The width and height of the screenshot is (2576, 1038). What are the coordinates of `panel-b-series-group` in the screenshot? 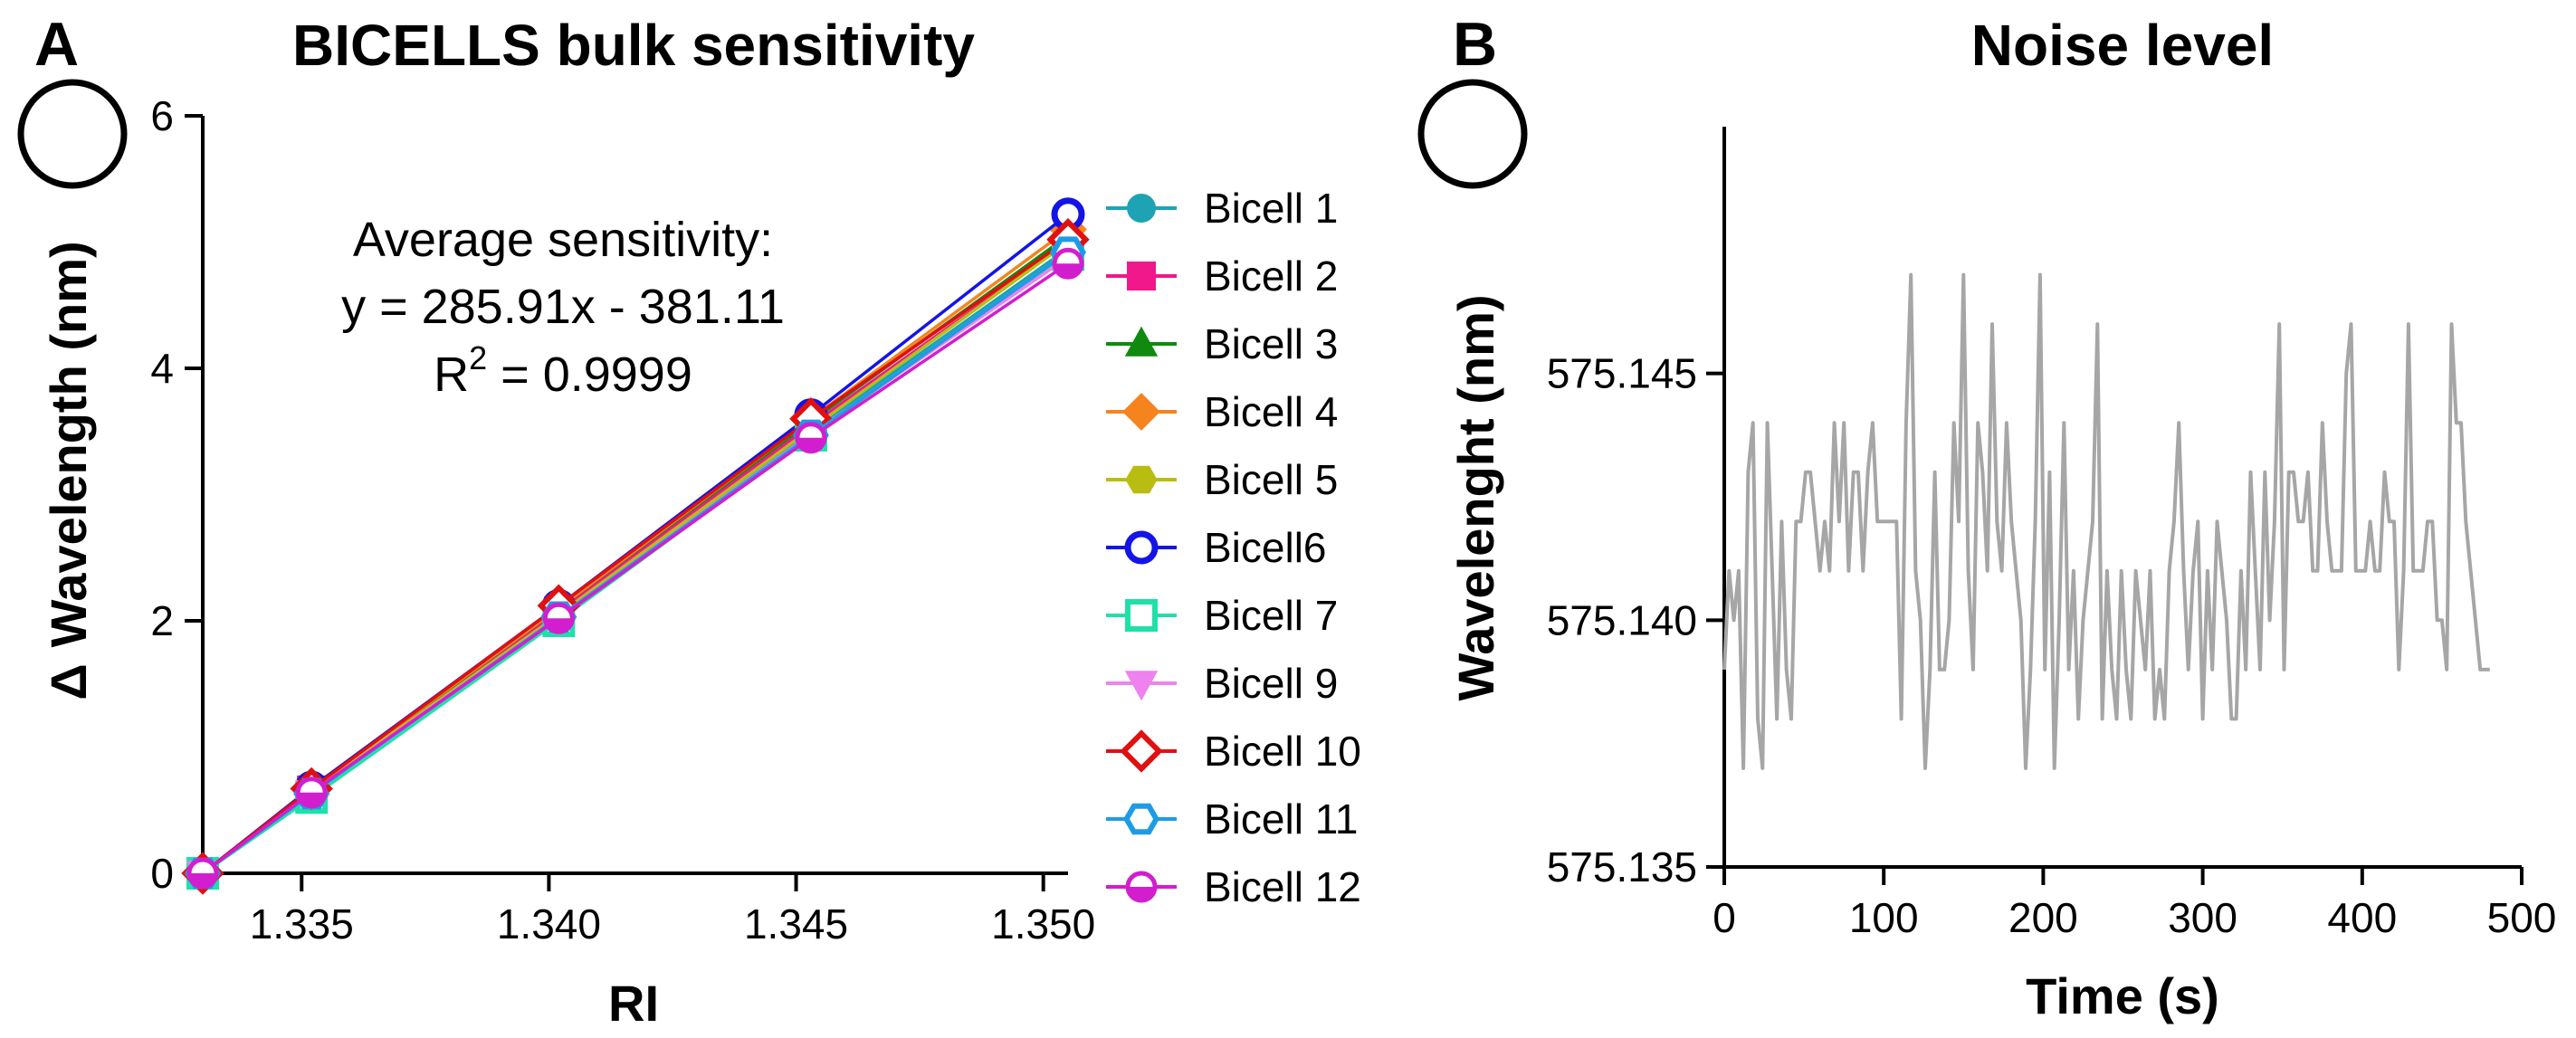 It's located at (2106, 521).